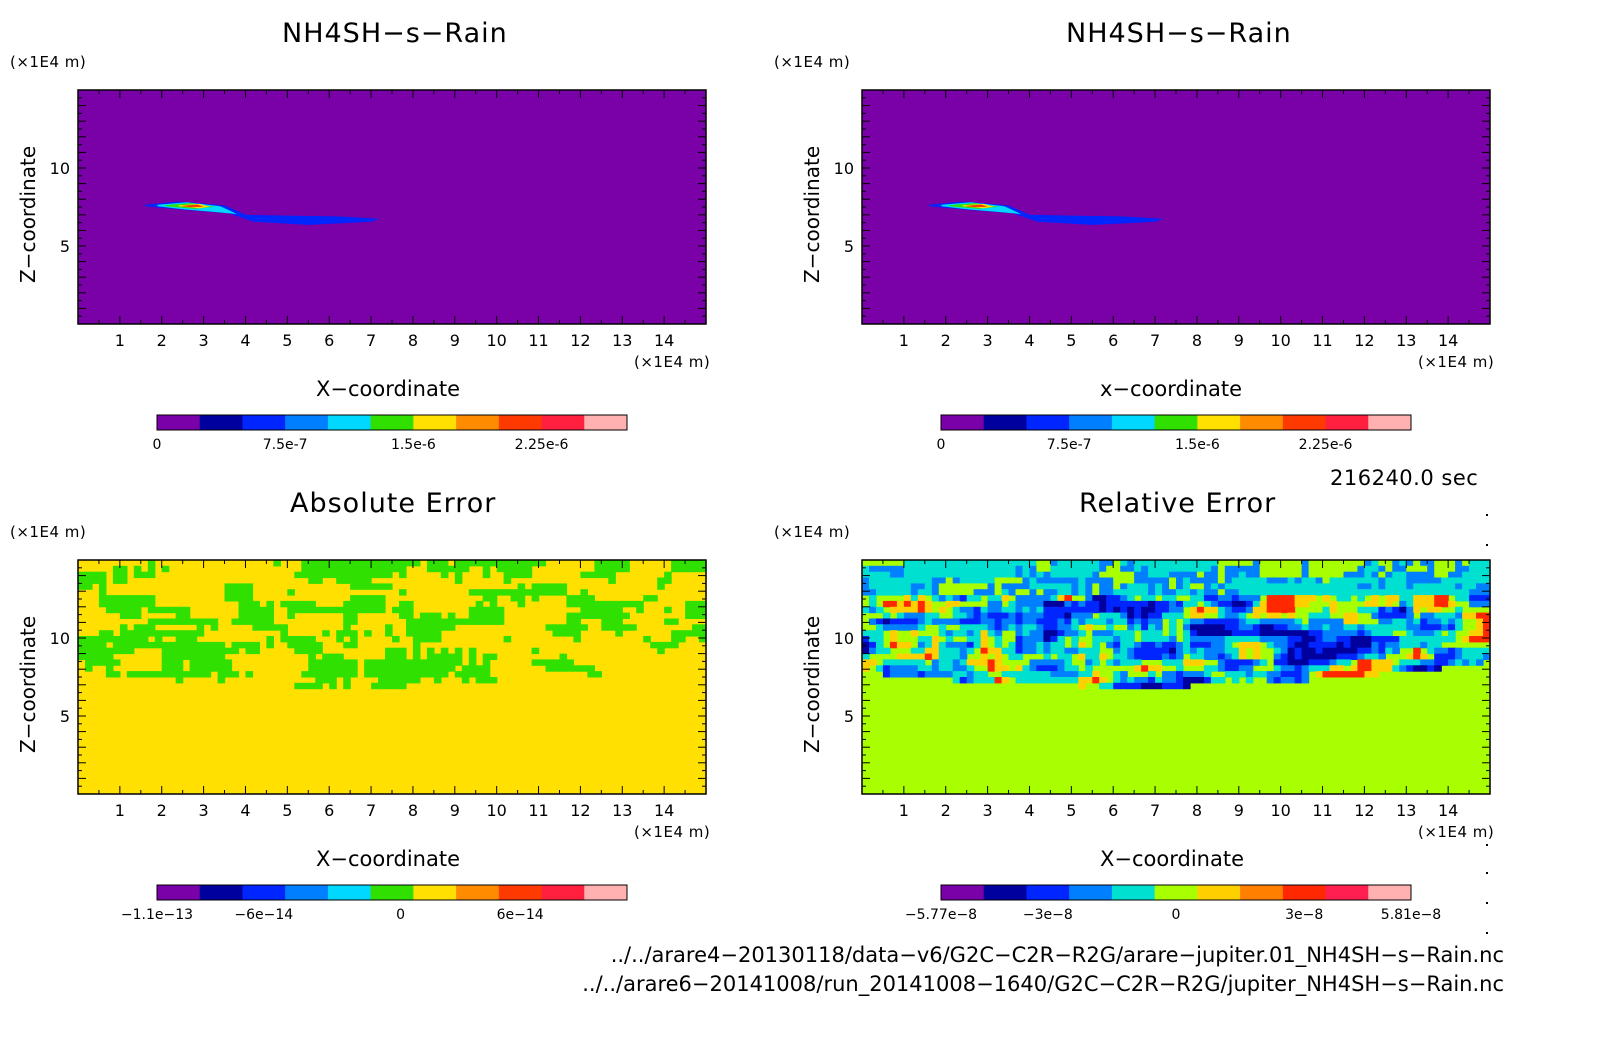  I want to click on x-tick-label: 2, so click(162, 340).